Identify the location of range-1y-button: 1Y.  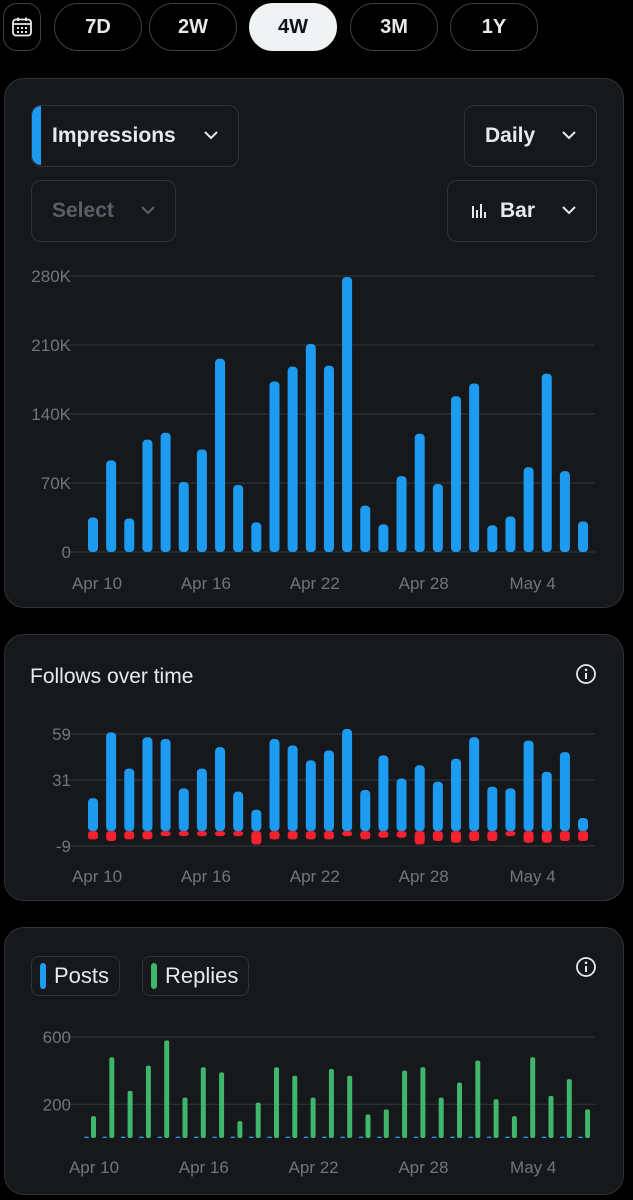
(494, 27).